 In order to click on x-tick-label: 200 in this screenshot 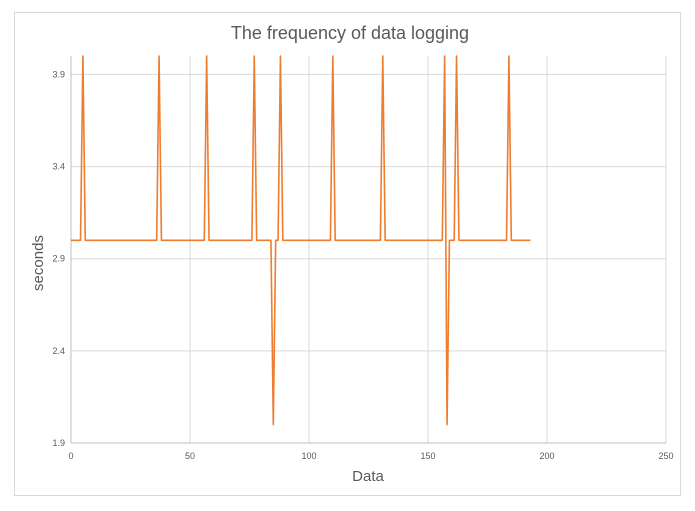, I will do `click(546, 456)`.